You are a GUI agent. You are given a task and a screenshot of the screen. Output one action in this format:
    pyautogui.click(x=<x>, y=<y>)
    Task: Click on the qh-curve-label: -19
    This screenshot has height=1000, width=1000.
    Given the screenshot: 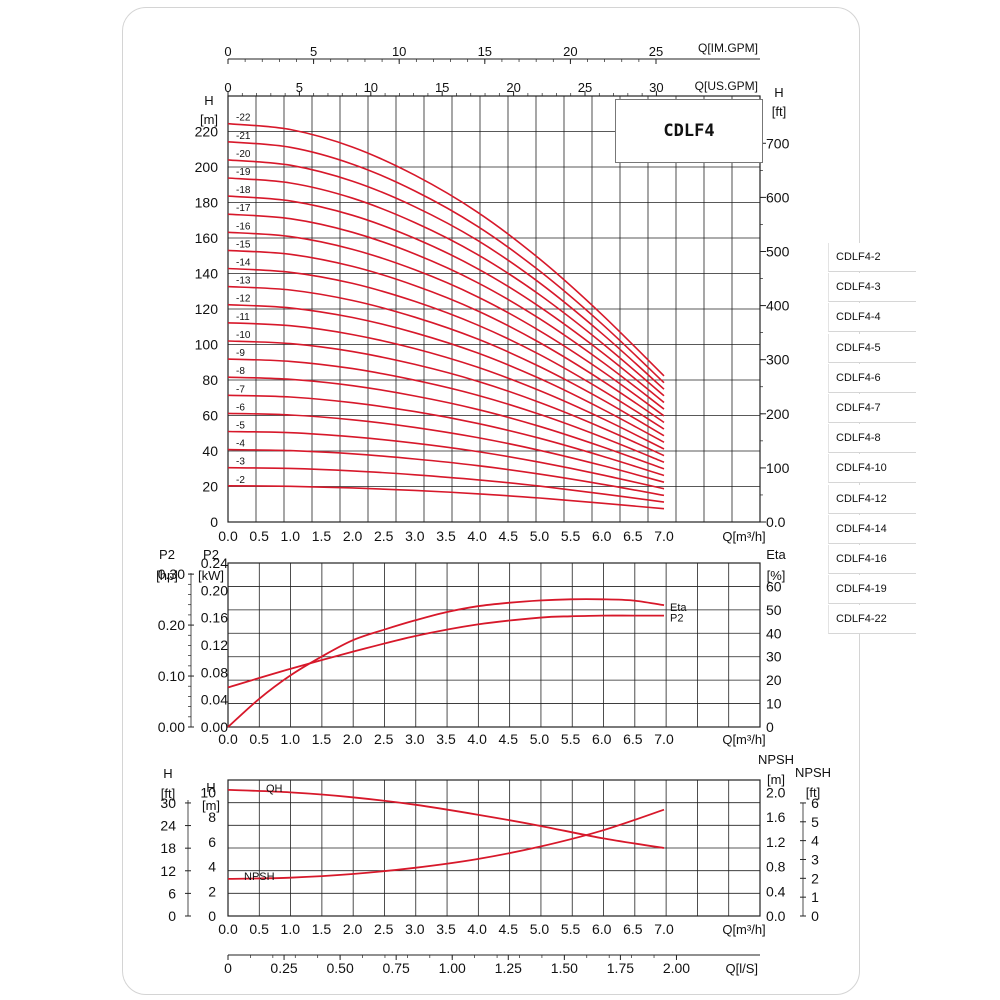 What is the action you would take?
    pyautogui.click(x=243, y=172)
    